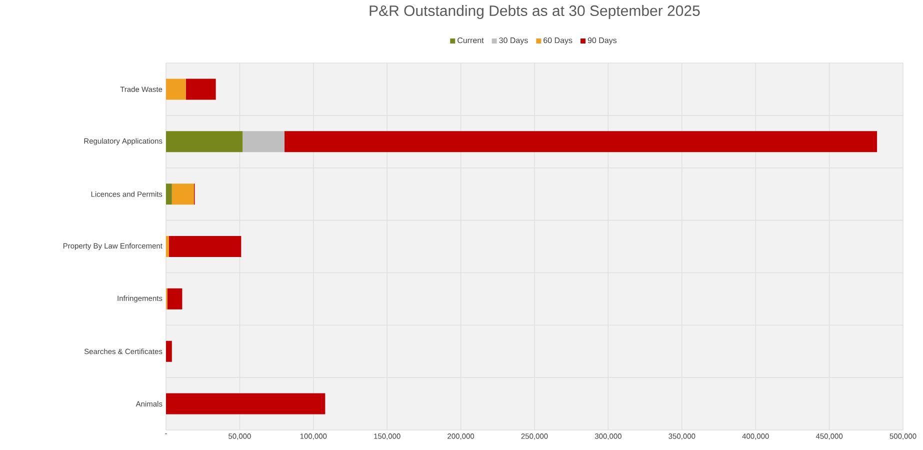 The image size is (923, 450). Describe the element at coordinates (558, 41) in the screenshot. I see `legend-label: 60 Days` at that location.